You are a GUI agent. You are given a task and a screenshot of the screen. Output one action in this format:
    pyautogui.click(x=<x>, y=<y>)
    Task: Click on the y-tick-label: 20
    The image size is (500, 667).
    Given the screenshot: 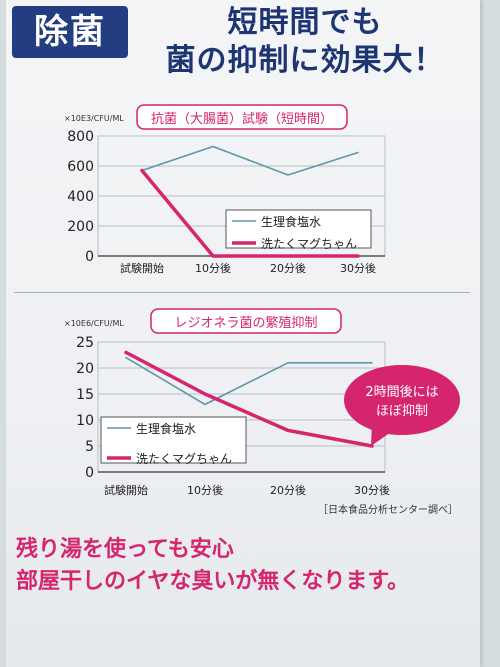 What is the action you would take?
    pyautogui.click(x=85, y=369)
    